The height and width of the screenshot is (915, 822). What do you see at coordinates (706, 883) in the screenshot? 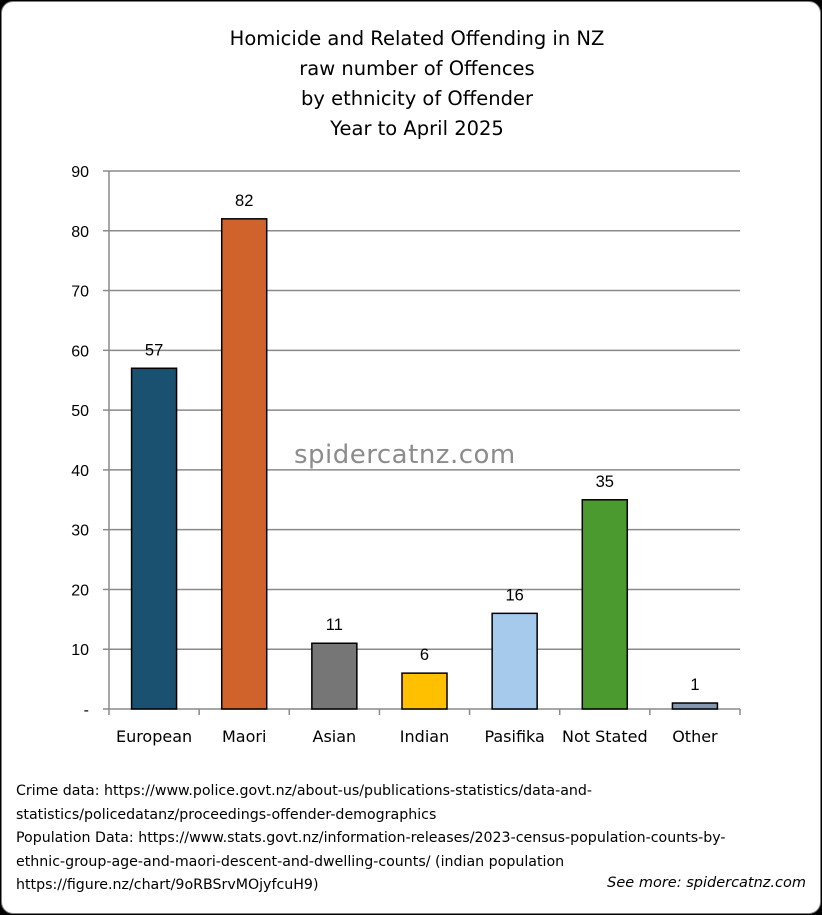
I see `see-more-note: See more: spidercatnz.com` at bounding box center [706, 883].